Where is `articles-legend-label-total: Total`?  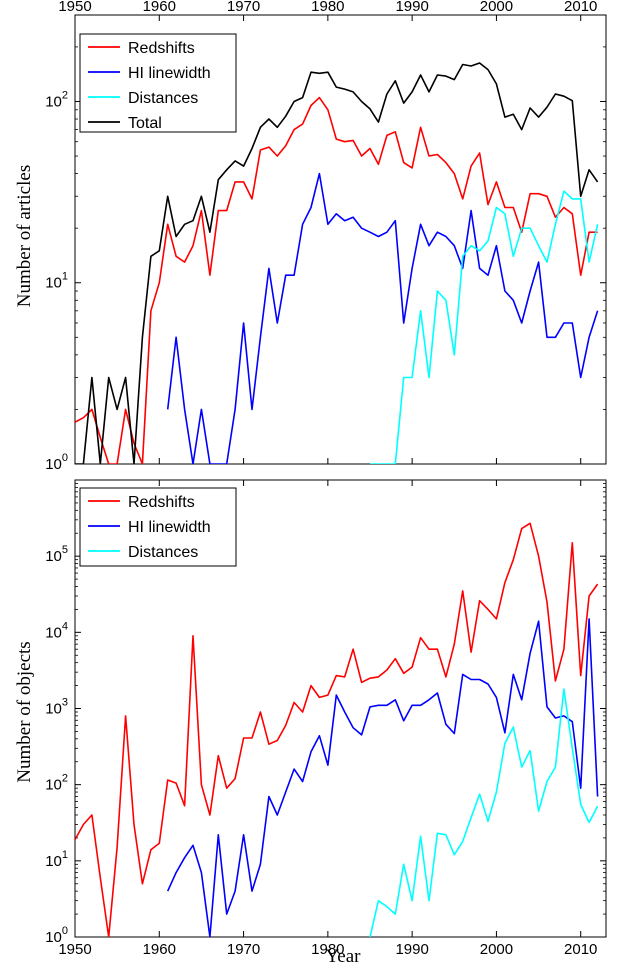
articles-legend-label-total: Total is located at coordinates (145, 123).